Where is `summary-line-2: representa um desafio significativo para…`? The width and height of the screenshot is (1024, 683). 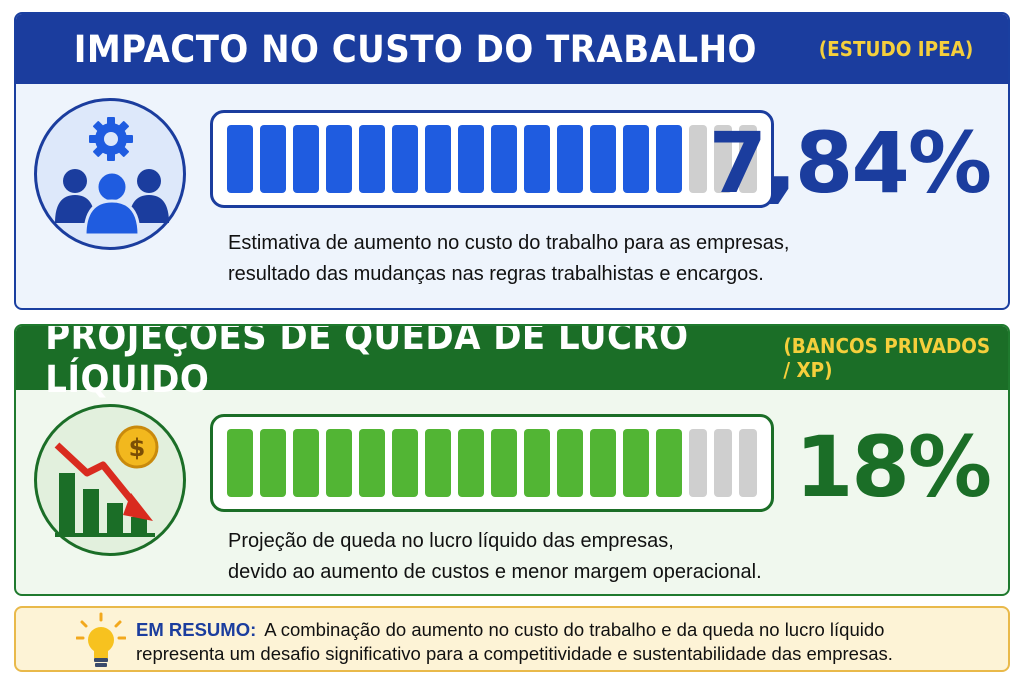 summary-line-2: representa um desafio significativo para… is located at coordinates (514, 653).